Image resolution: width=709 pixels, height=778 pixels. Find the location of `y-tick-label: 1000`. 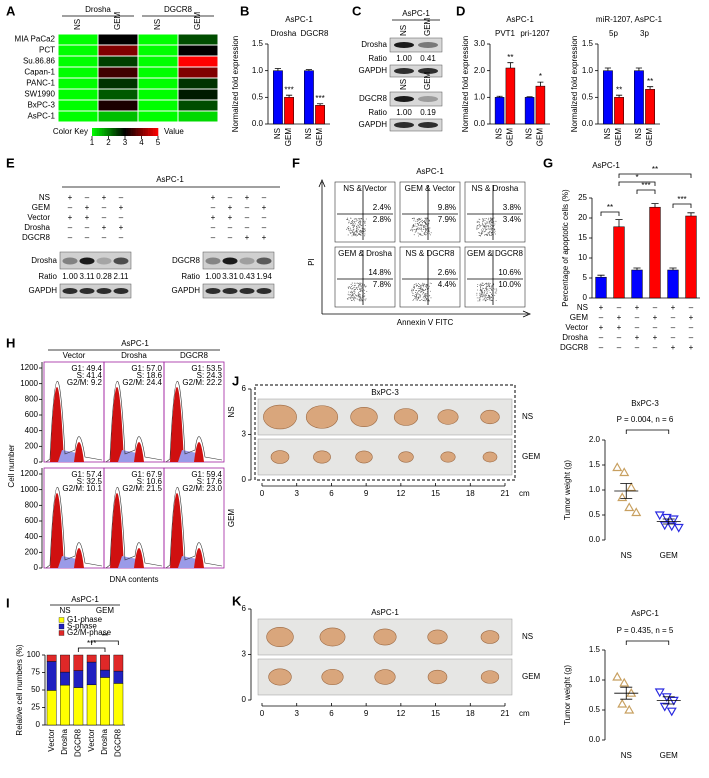

y-tick-label: 1000 is located at coordinates (29, 383).